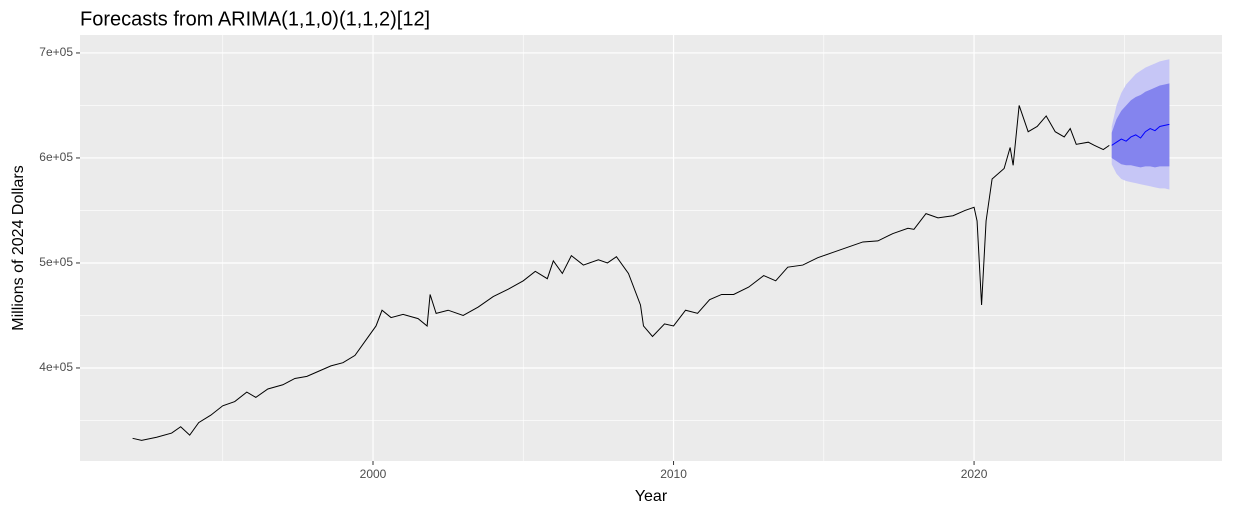  What do you see at coordinates (255, 19) in the screenshot?
I see `chart-title: Forecasts from ARIMA(1,1,0)(1,1,2)[12]` at bounding box center [255, 19].